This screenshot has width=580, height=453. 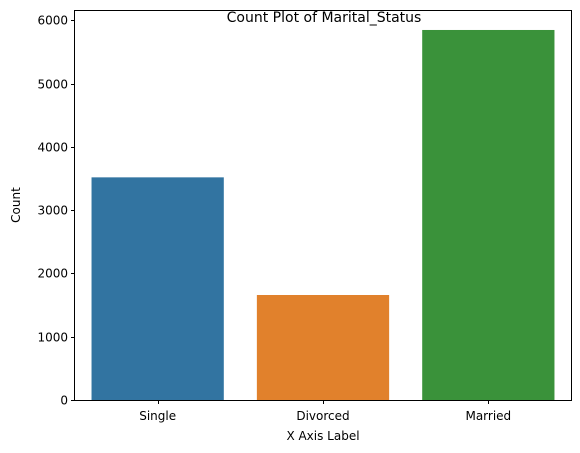 I want to click on bar-single, so click(x=157, y=288).